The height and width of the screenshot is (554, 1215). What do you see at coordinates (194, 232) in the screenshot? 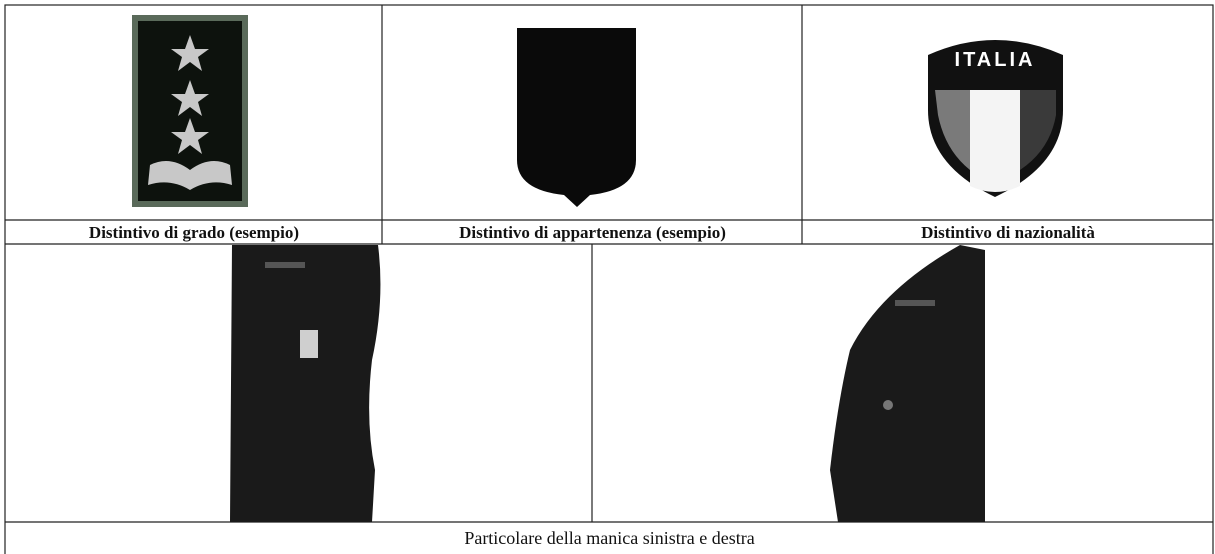
I see `caption: Distintivo di grado (esempio)` at bounding box center [194, 232].